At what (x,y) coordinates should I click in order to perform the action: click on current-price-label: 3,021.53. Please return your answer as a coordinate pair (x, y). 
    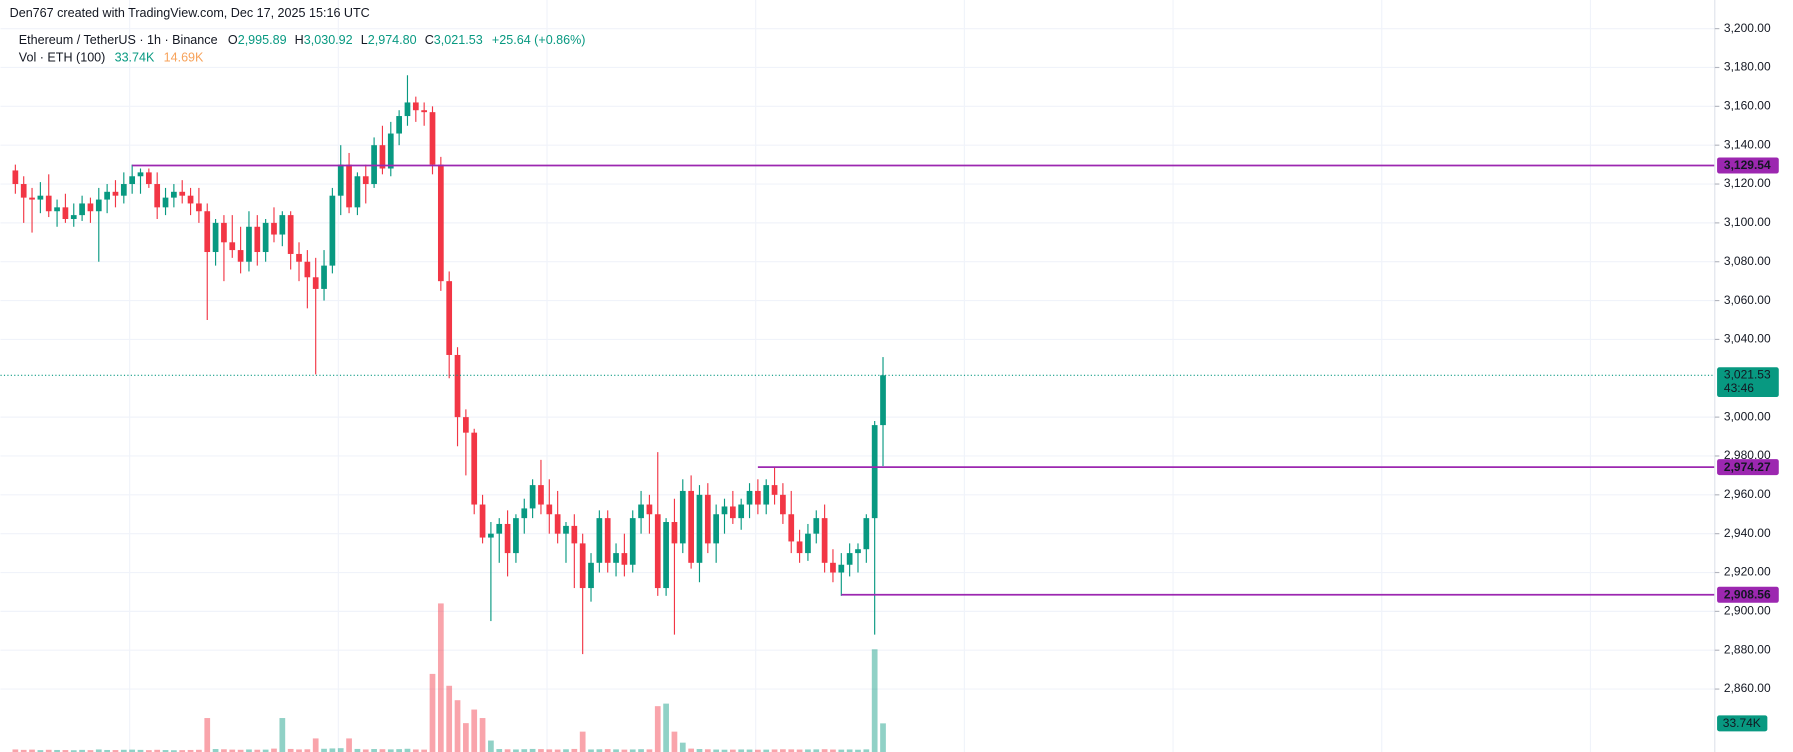
    Looking at the image, I should click on (1747, 374).